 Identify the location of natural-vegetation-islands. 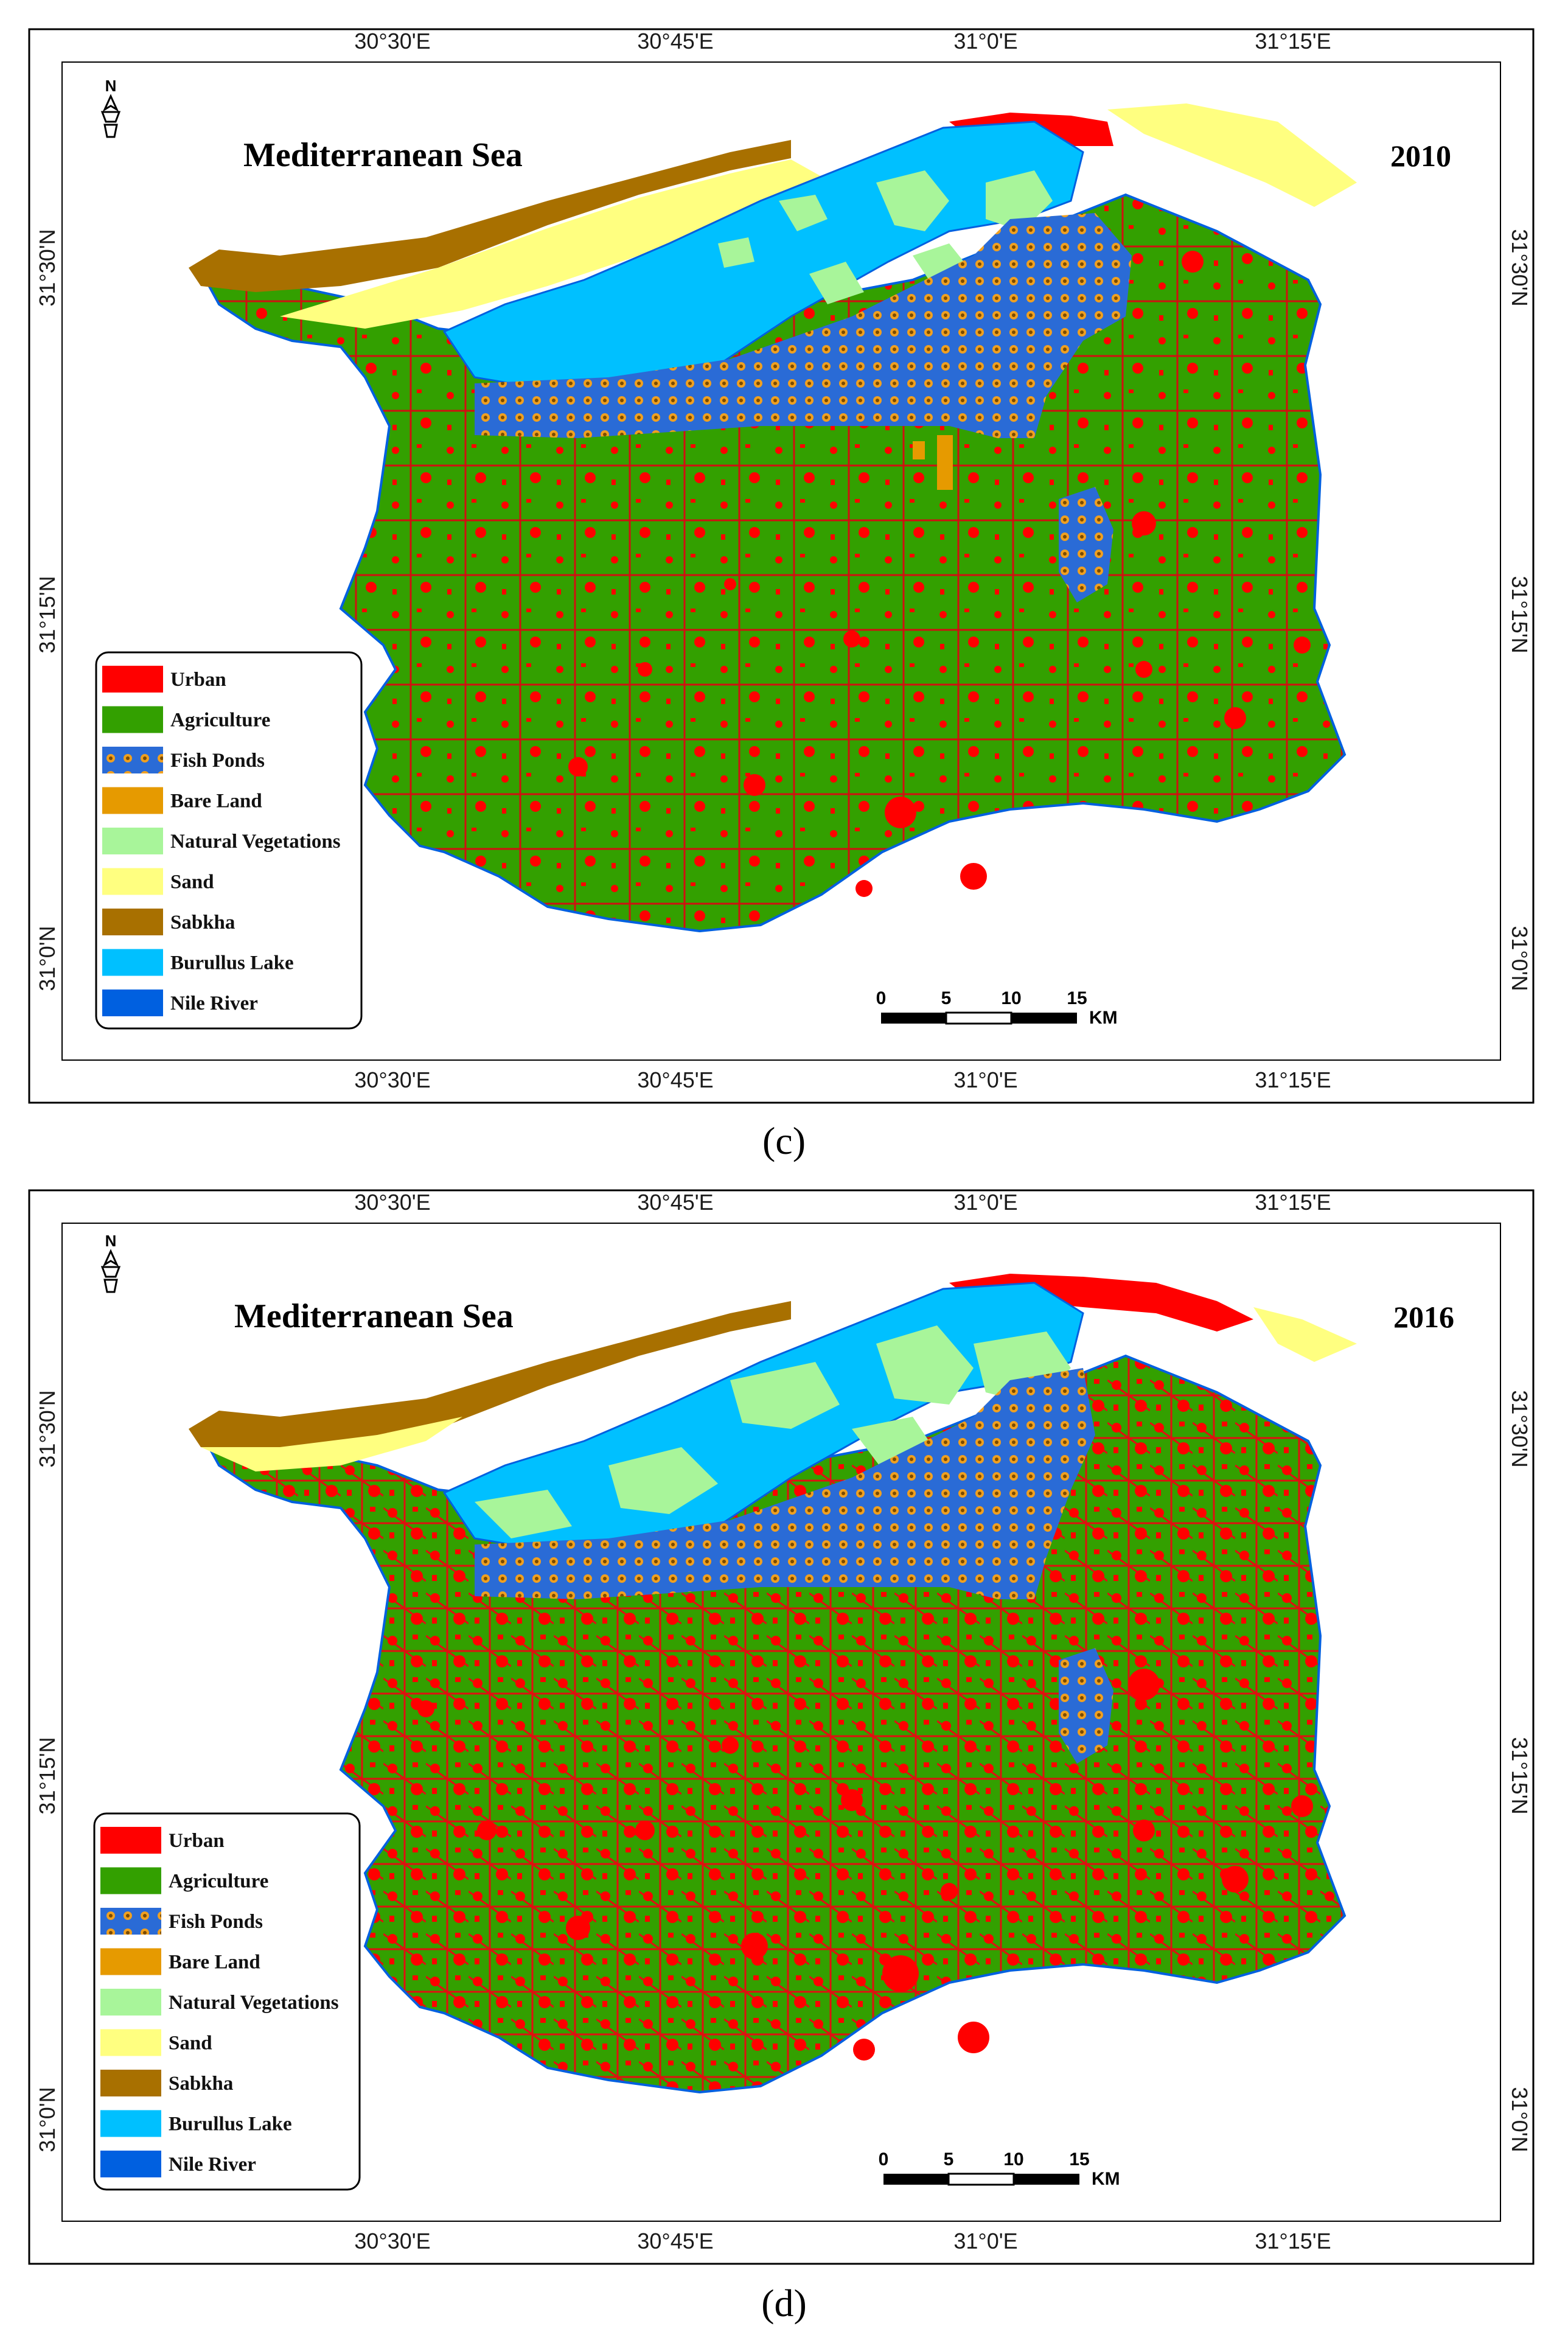
(773, 1431).